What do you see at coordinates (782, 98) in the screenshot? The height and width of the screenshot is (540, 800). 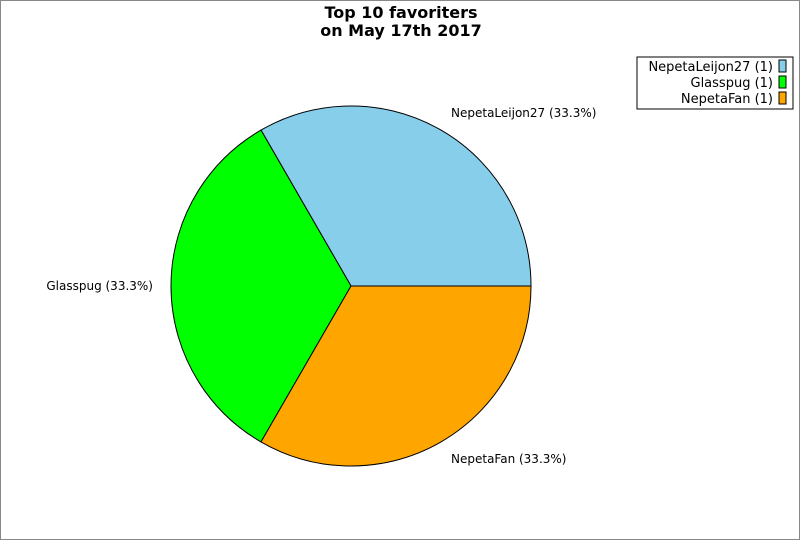 I see `legend-swatch-nepetafan` at bounding box center [782, 98].